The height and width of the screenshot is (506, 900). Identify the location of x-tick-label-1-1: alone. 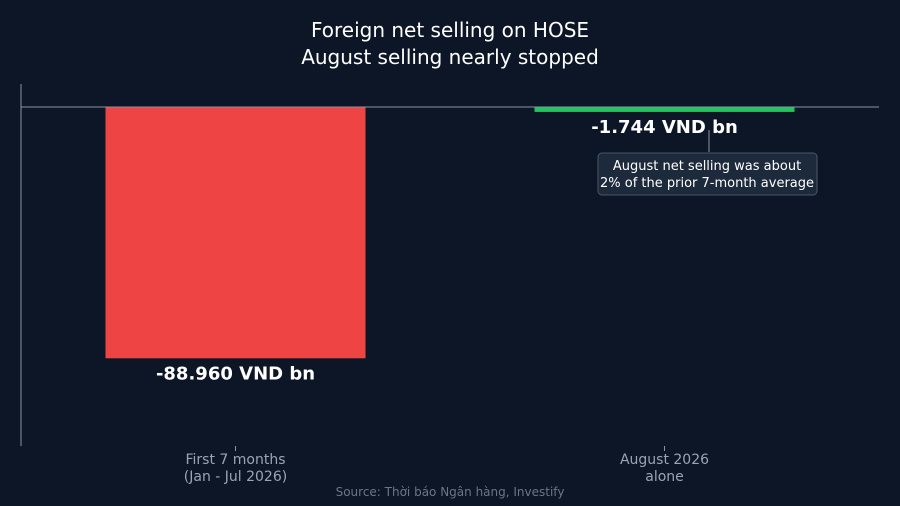
(664, 477).